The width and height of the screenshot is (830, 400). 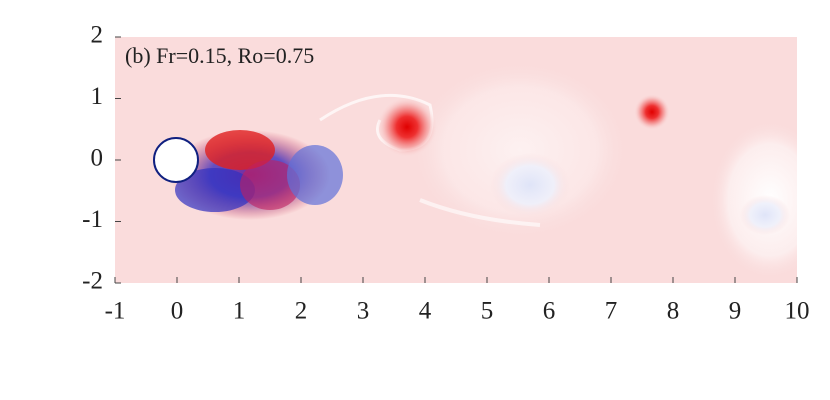 What do you see at coordinates (611, 311) in the screenshot?
I see `x-tick-label: 7` at bounding box center [611, 311].